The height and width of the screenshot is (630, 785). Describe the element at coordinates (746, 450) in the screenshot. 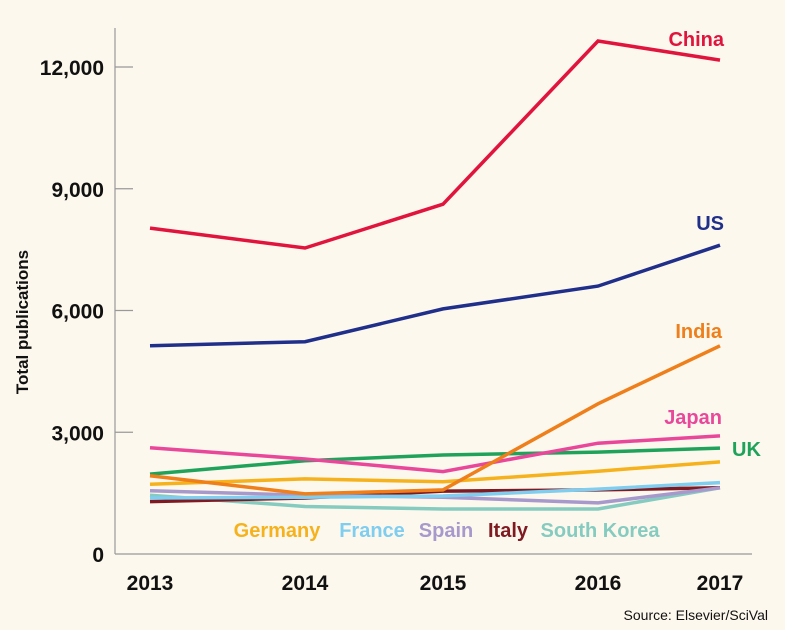

I see `series-label-uk: UK` at that location.